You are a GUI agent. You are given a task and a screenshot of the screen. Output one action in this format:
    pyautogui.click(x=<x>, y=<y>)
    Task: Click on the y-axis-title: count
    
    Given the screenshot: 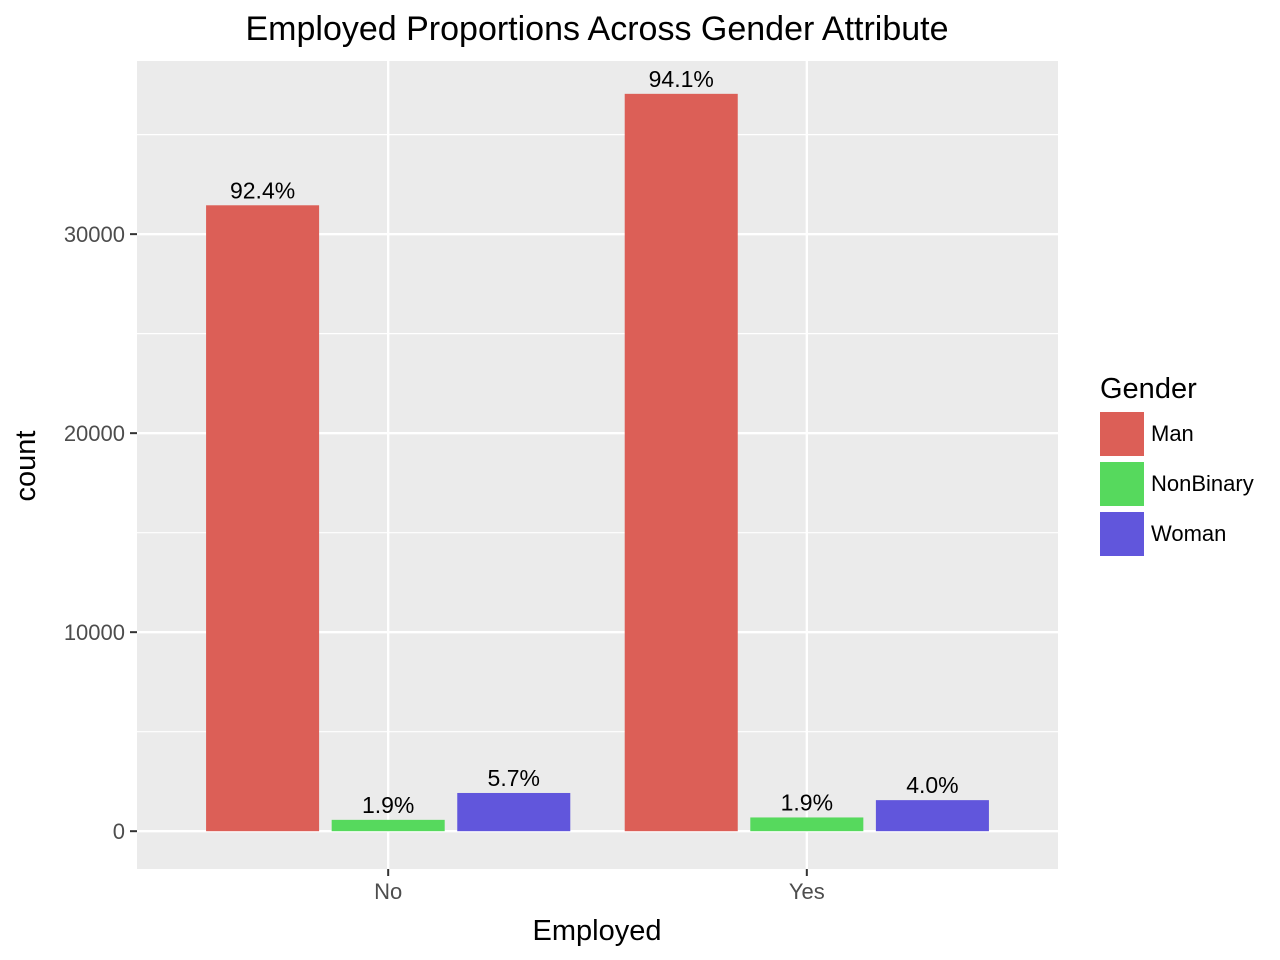 What is the action you would take?
    pyautogui.click(x=26, y=466)
    